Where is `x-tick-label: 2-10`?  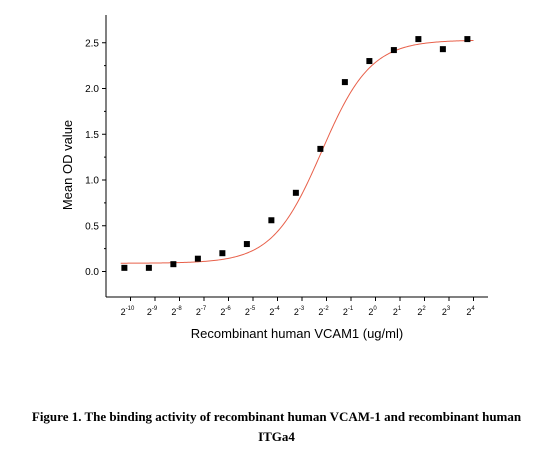
x-tick-label: 2-10 is located at coordinates (128, 311).